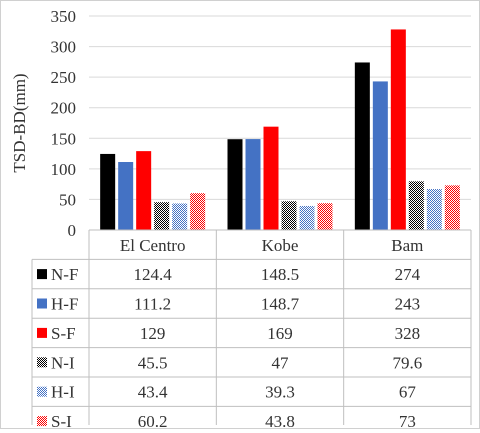 Image resolution: width=480 pixels, height=433 pixels. I want to click on legend-label: S-F, so click(63, 333).